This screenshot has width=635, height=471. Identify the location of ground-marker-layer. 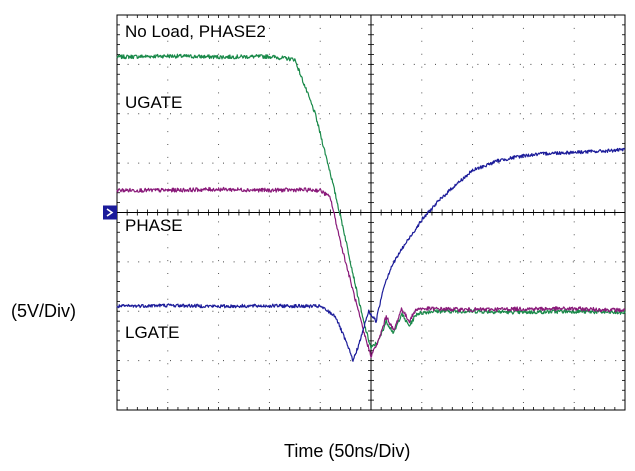
(110, 212).